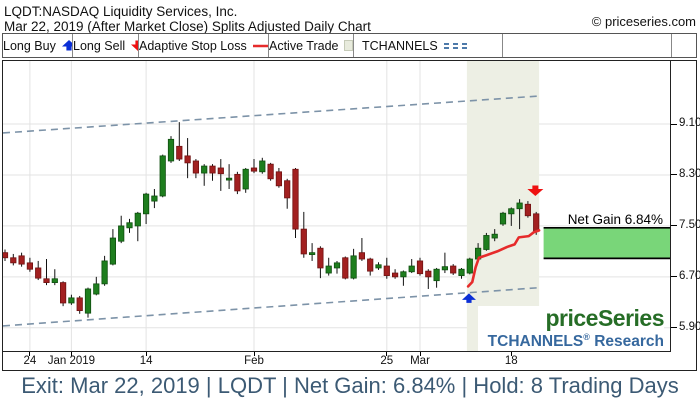 The height and width of the screenshot is (400, 700). I want to click on buy-marker-up-arrow-icon, so click(468, 298).